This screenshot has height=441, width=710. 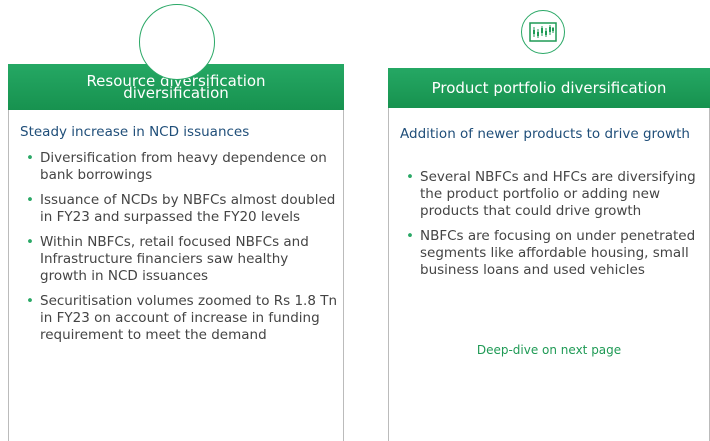 I want to click on card-title: Product portfolio diversification, so click(x=549, y=88).